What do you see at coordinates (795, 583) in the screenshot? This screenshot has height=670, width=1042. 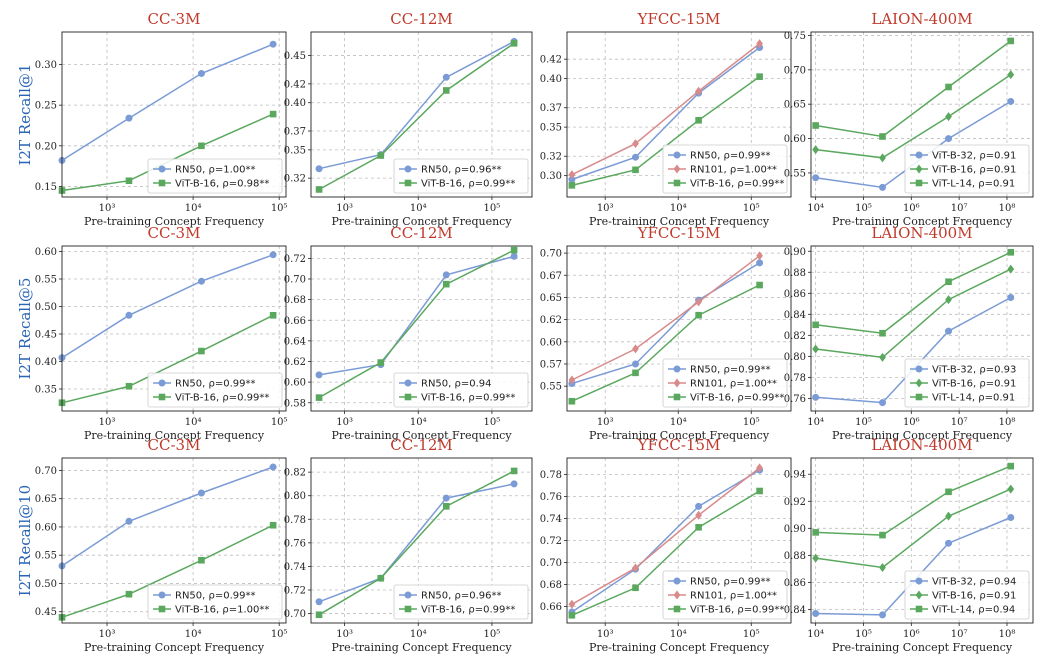 I see `y-tick-label: 0.86` at bounding box center [795, 583].